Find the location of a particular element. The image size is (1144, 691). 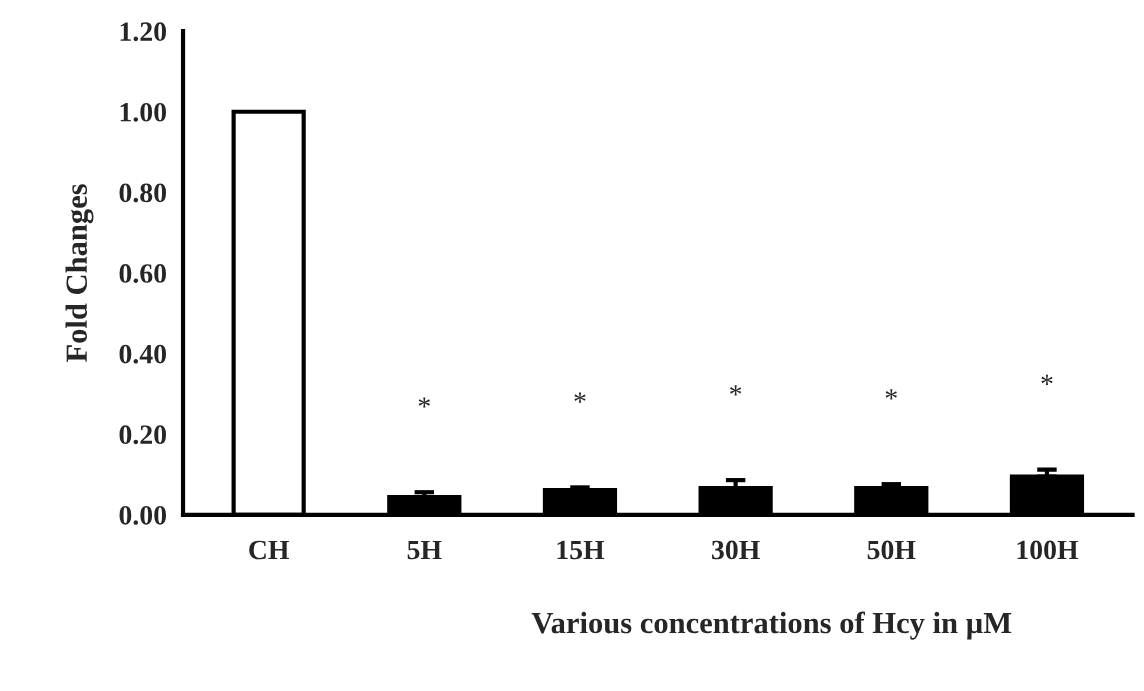

x-axis-title: Various concentrations of Hcy in µM is located at coordinates (771, 625).